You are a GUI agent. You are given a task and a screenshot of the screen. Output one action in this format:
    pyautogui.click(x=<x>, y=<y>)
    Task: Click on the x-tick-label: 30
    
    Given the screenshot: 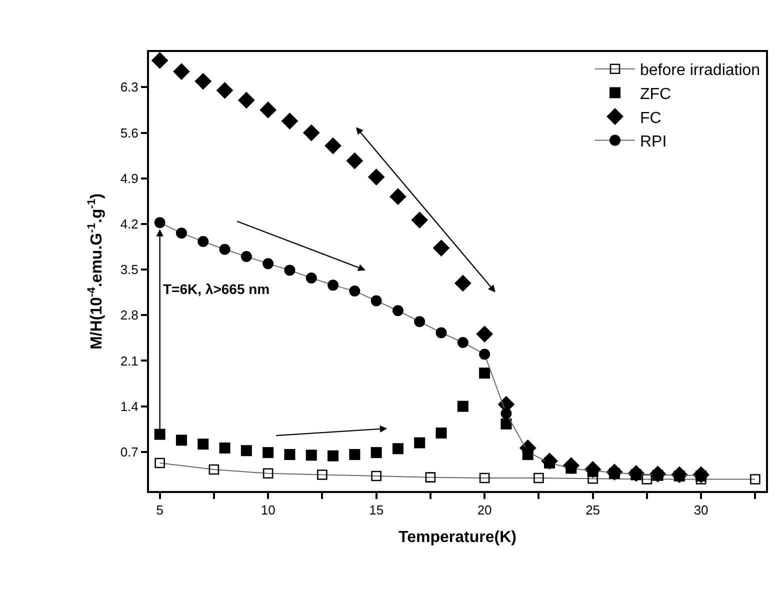 What is the action you would take?
    pyautogui.click(x=701, y=510)
    